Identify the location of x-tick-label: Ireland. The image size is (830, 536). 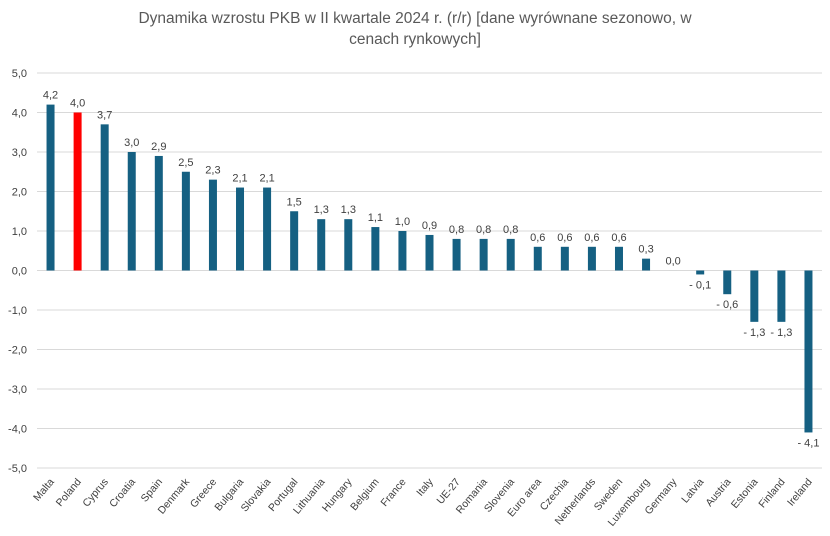
(800, 492).